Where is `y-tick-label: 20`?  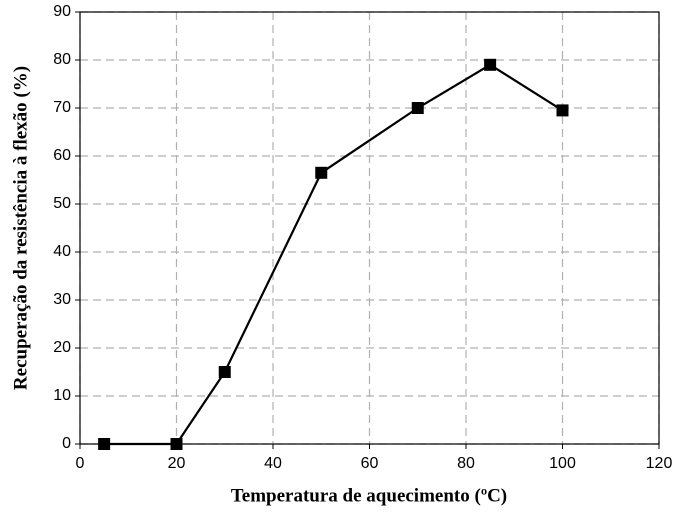 y-tick-label: 20 is located at coordinates (62, 347).